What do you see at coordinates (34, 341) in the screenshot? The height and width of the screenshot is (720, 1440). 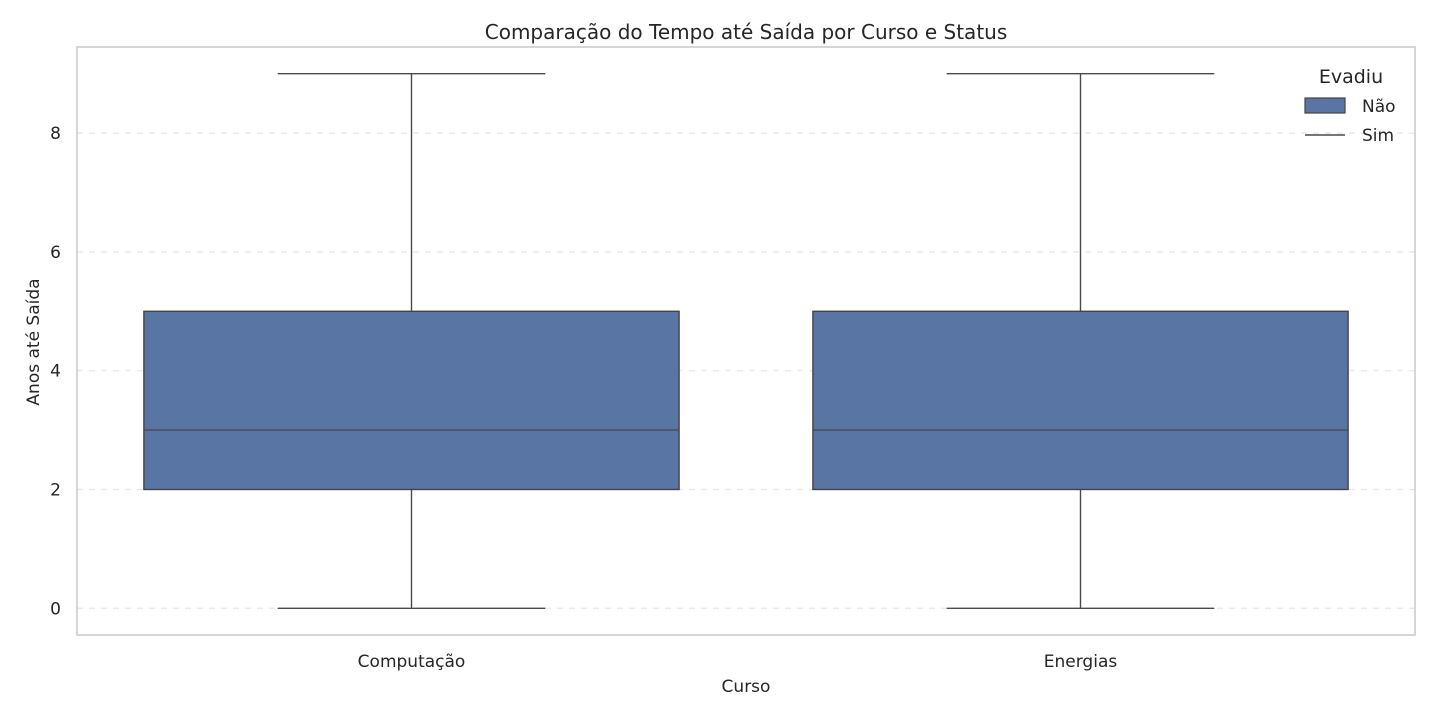 I see `y-axis-label: Anos até Saída` at bounding box center [34, 341].